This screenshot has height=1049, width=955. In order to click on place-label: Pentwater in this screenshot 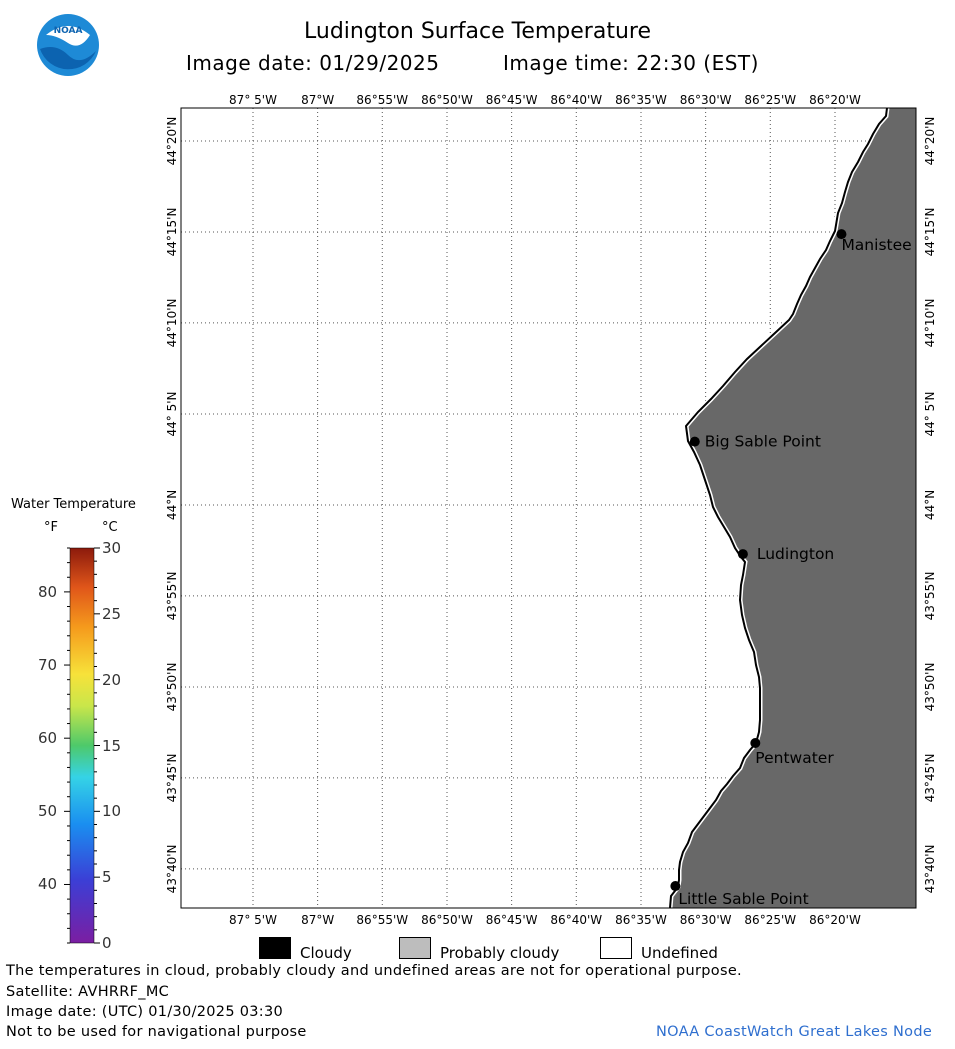, I will do `click(794, 758)`.